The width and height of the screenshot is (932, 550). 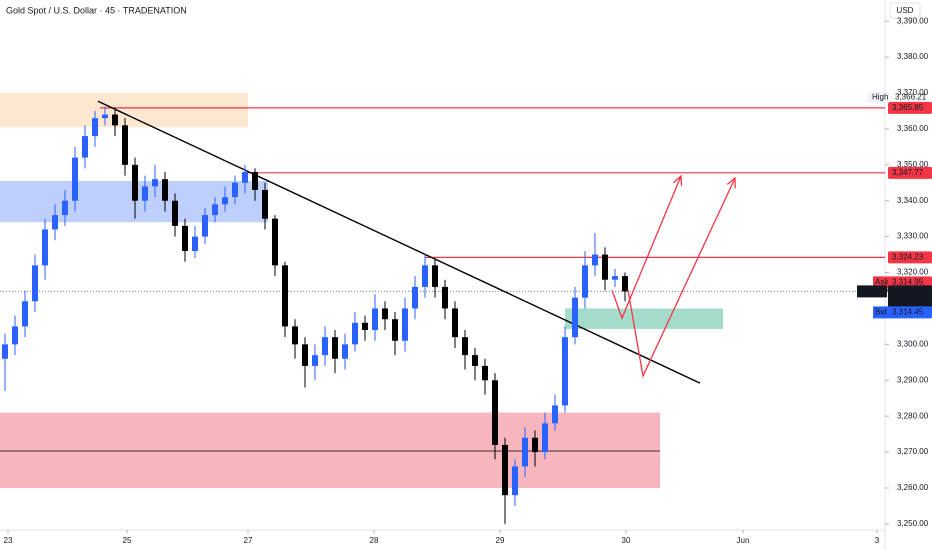 I want to click on y-tick-label: 3,380.00, so click(x=913, y=56).